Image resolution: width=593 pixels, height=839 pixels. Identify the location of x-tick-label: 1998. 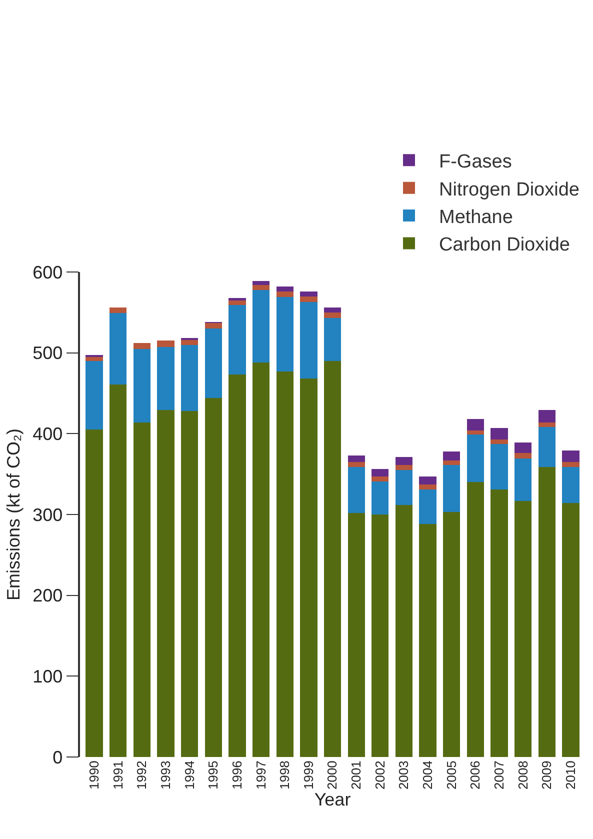
(284, 775).